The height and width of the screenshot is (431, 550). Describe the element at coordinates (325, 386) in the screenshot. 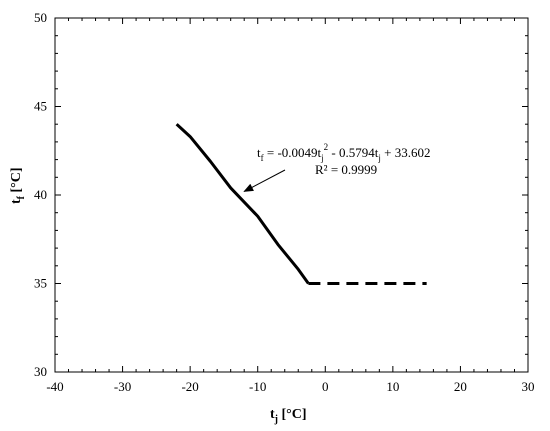

I see `x-tick-label: 0` at that location.